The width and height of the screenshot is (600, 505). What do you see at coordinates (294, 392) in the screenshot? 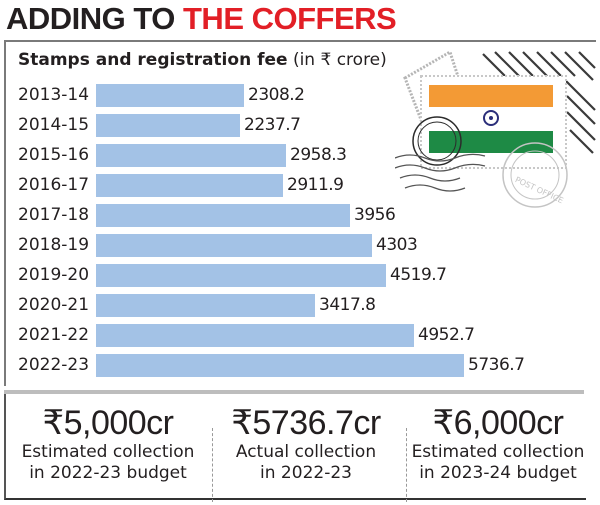
I see `section-divider` at bounding box center [294, 392].